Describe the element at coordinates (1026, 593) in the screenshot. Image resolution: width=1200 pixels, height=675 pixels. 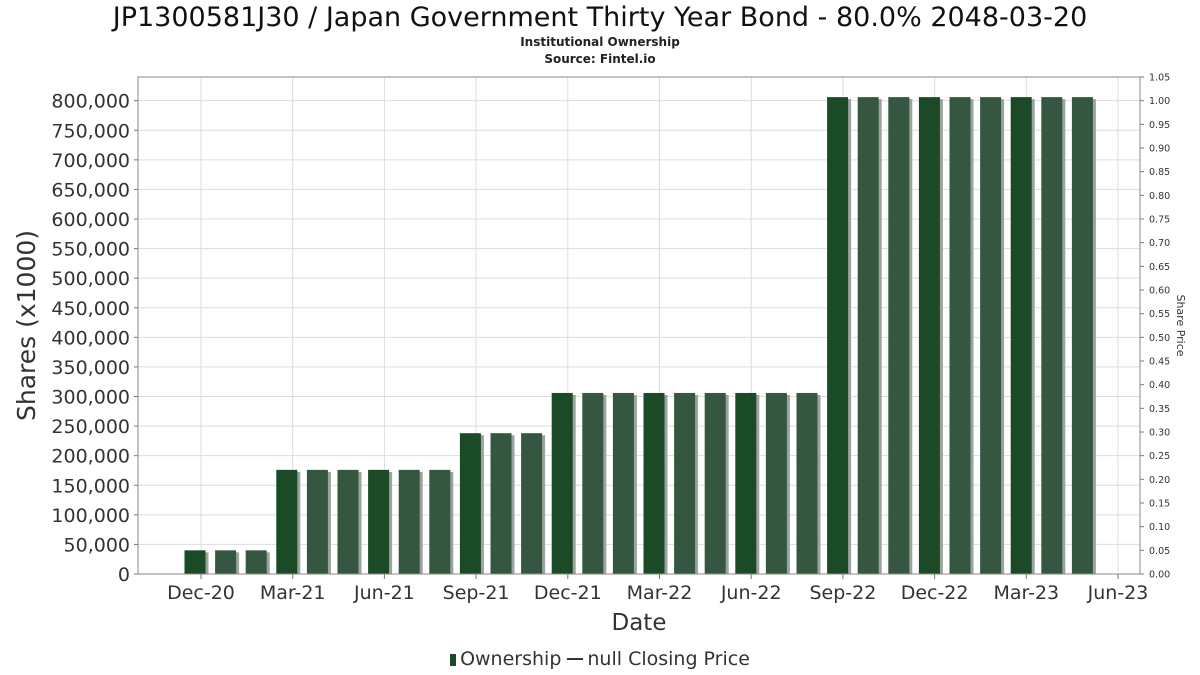
I see `x-tick-label: Mar-23` at that location.